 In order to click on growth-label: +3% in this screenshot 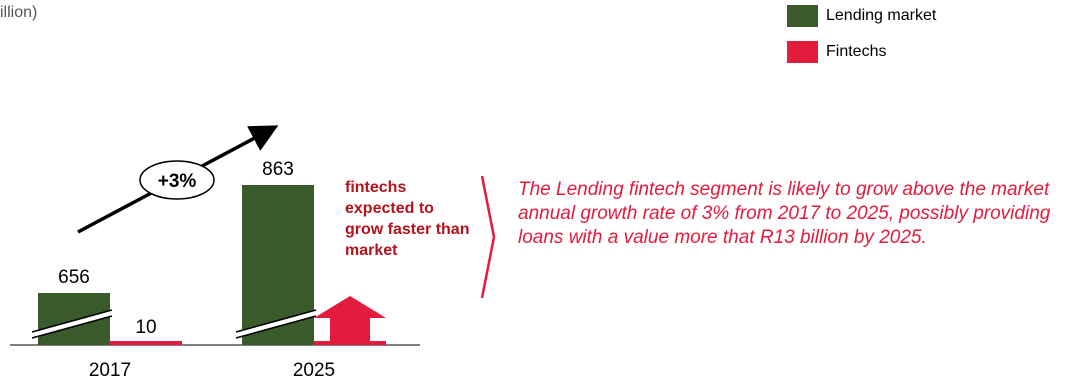, I will do `click(177, 181)`.